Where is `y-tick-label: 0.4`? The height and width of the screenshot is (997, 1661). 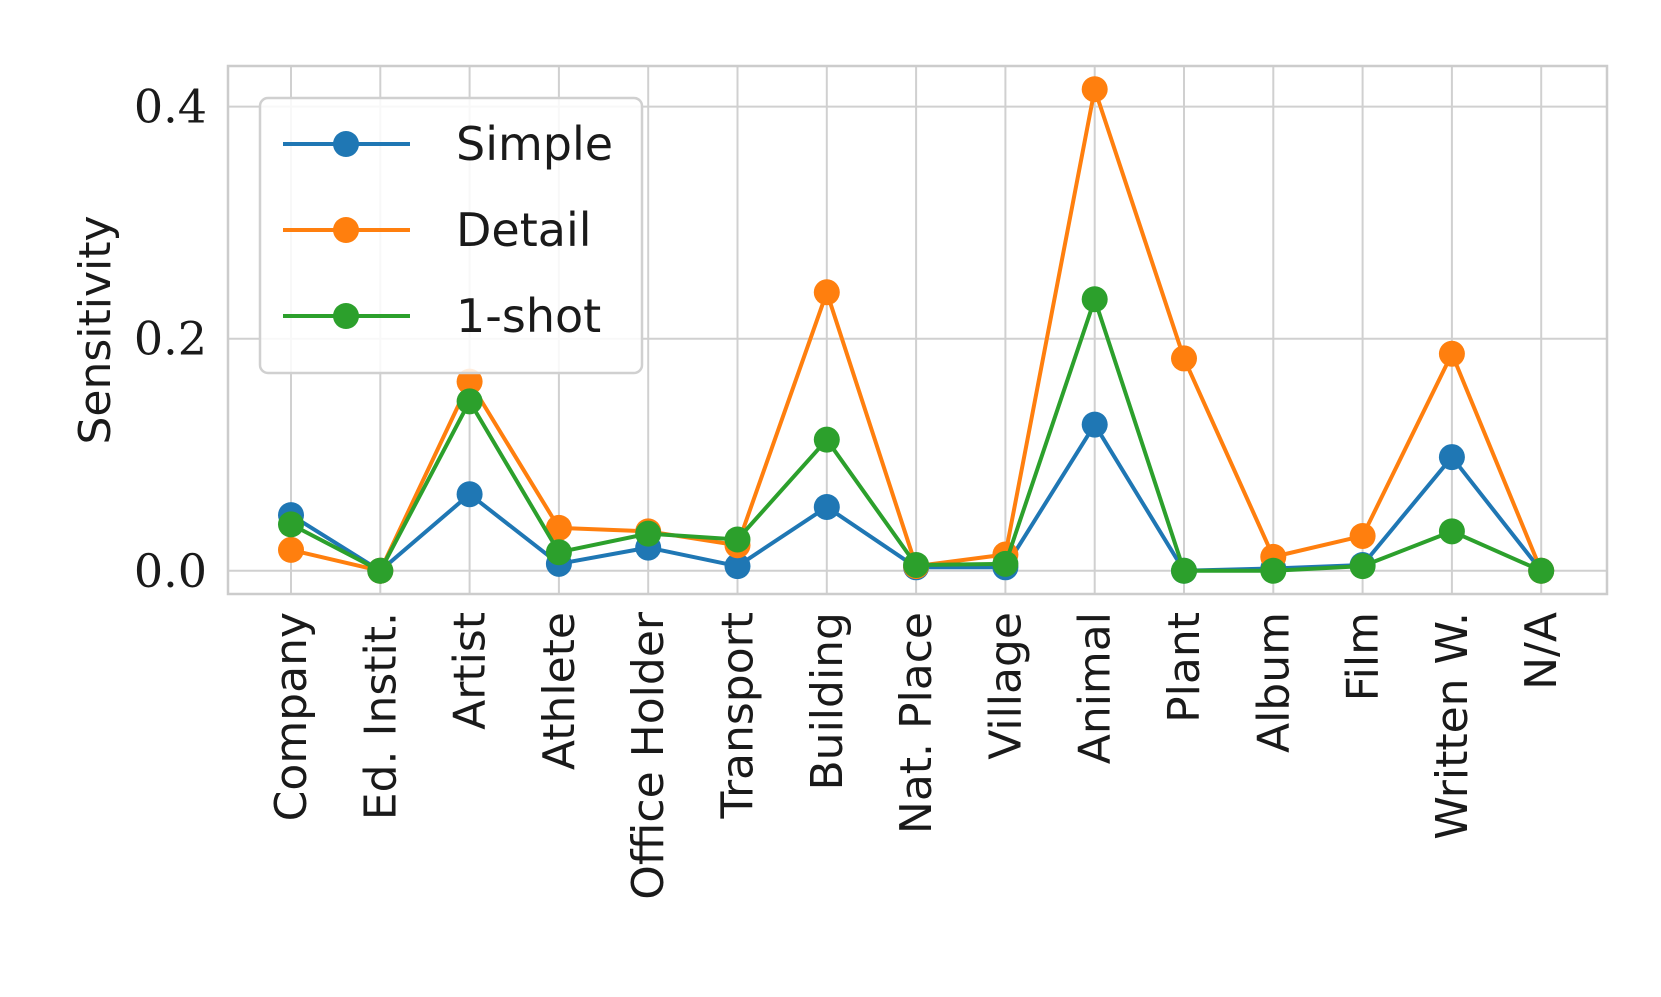
y-tick-label: 0.4 is located at coordinates (170, 107).